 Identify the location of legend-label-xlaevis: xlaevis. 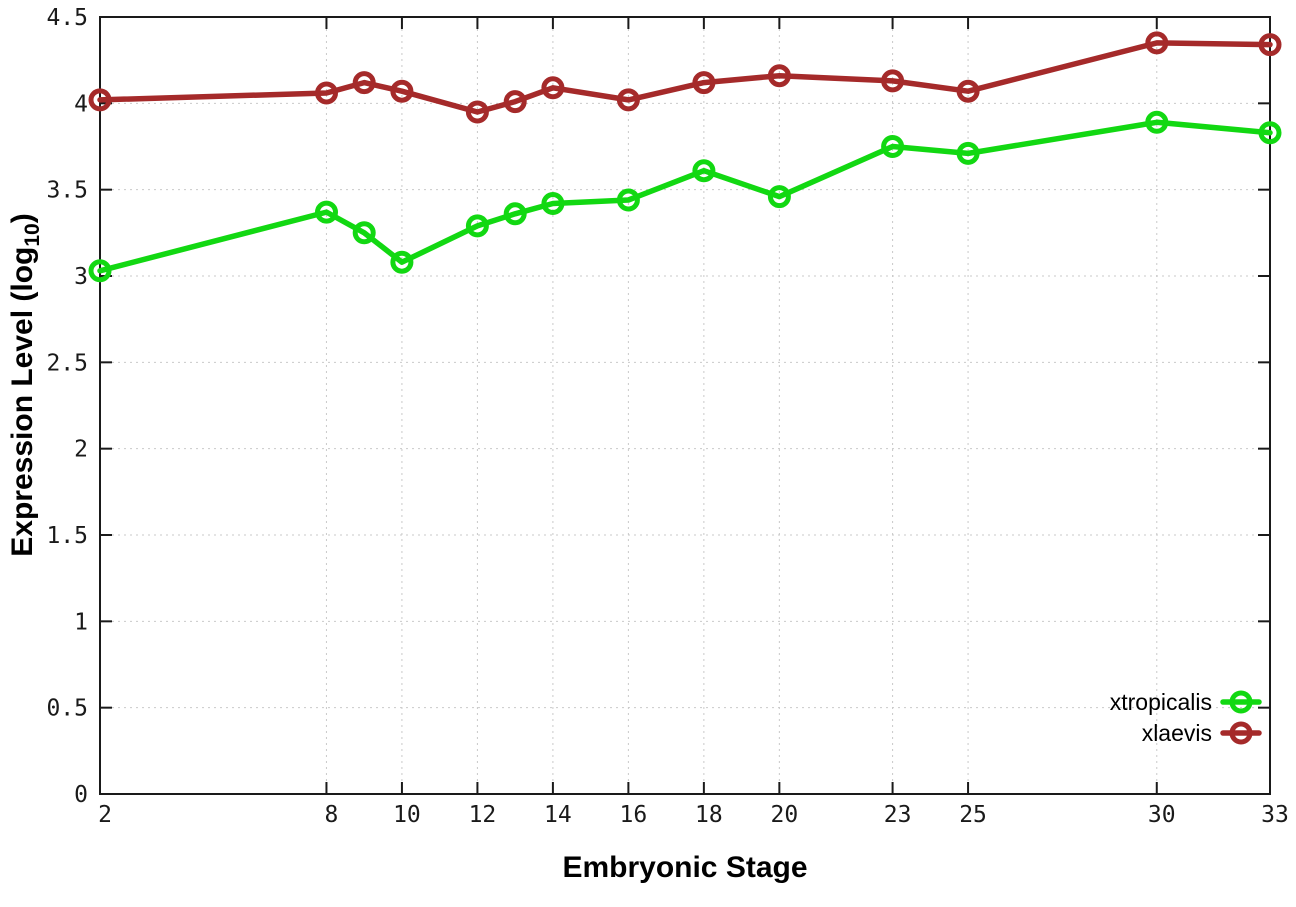
(1177, 733).